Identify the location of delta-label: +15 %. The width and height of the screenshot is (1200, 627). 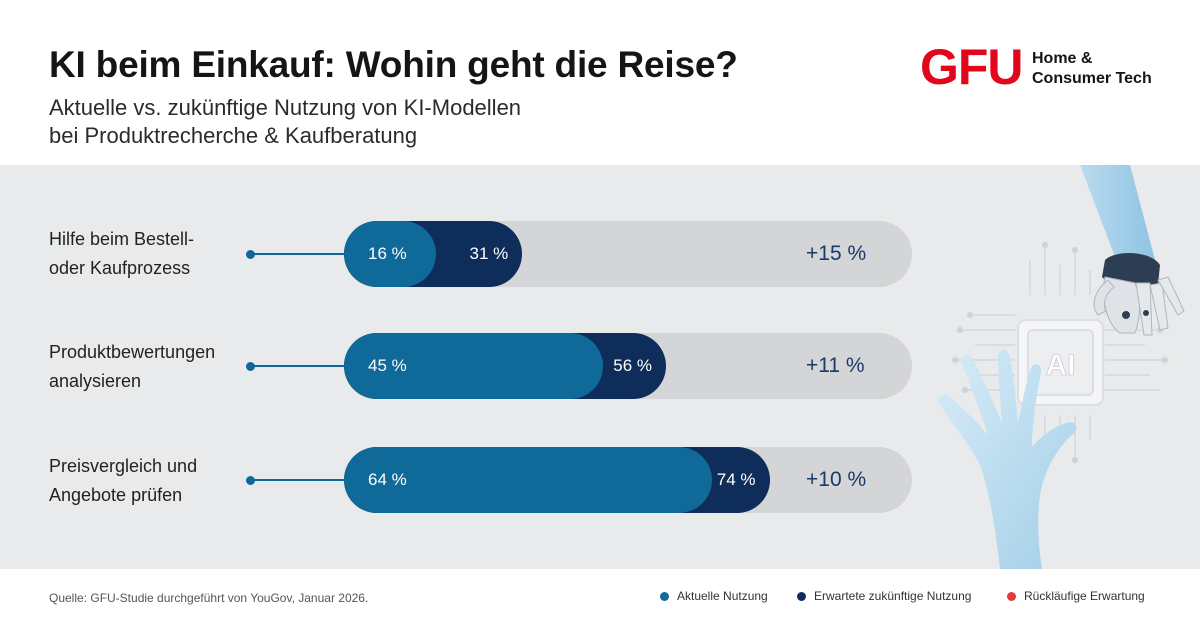
(836, 253).